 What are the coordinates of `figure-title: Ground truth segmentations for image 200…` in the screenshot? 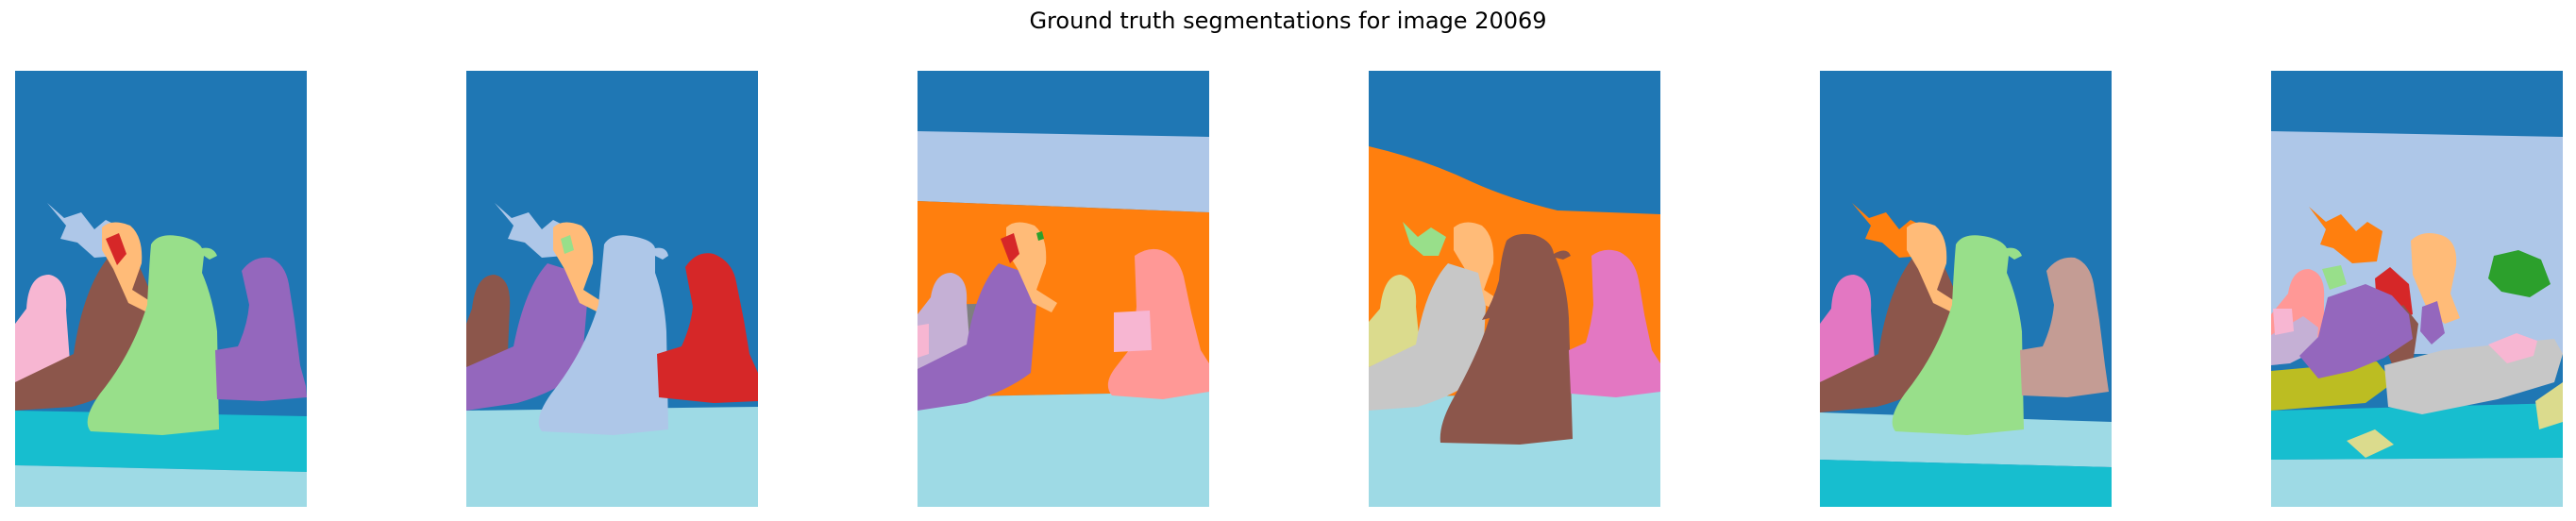 It's located at (1288, 21).